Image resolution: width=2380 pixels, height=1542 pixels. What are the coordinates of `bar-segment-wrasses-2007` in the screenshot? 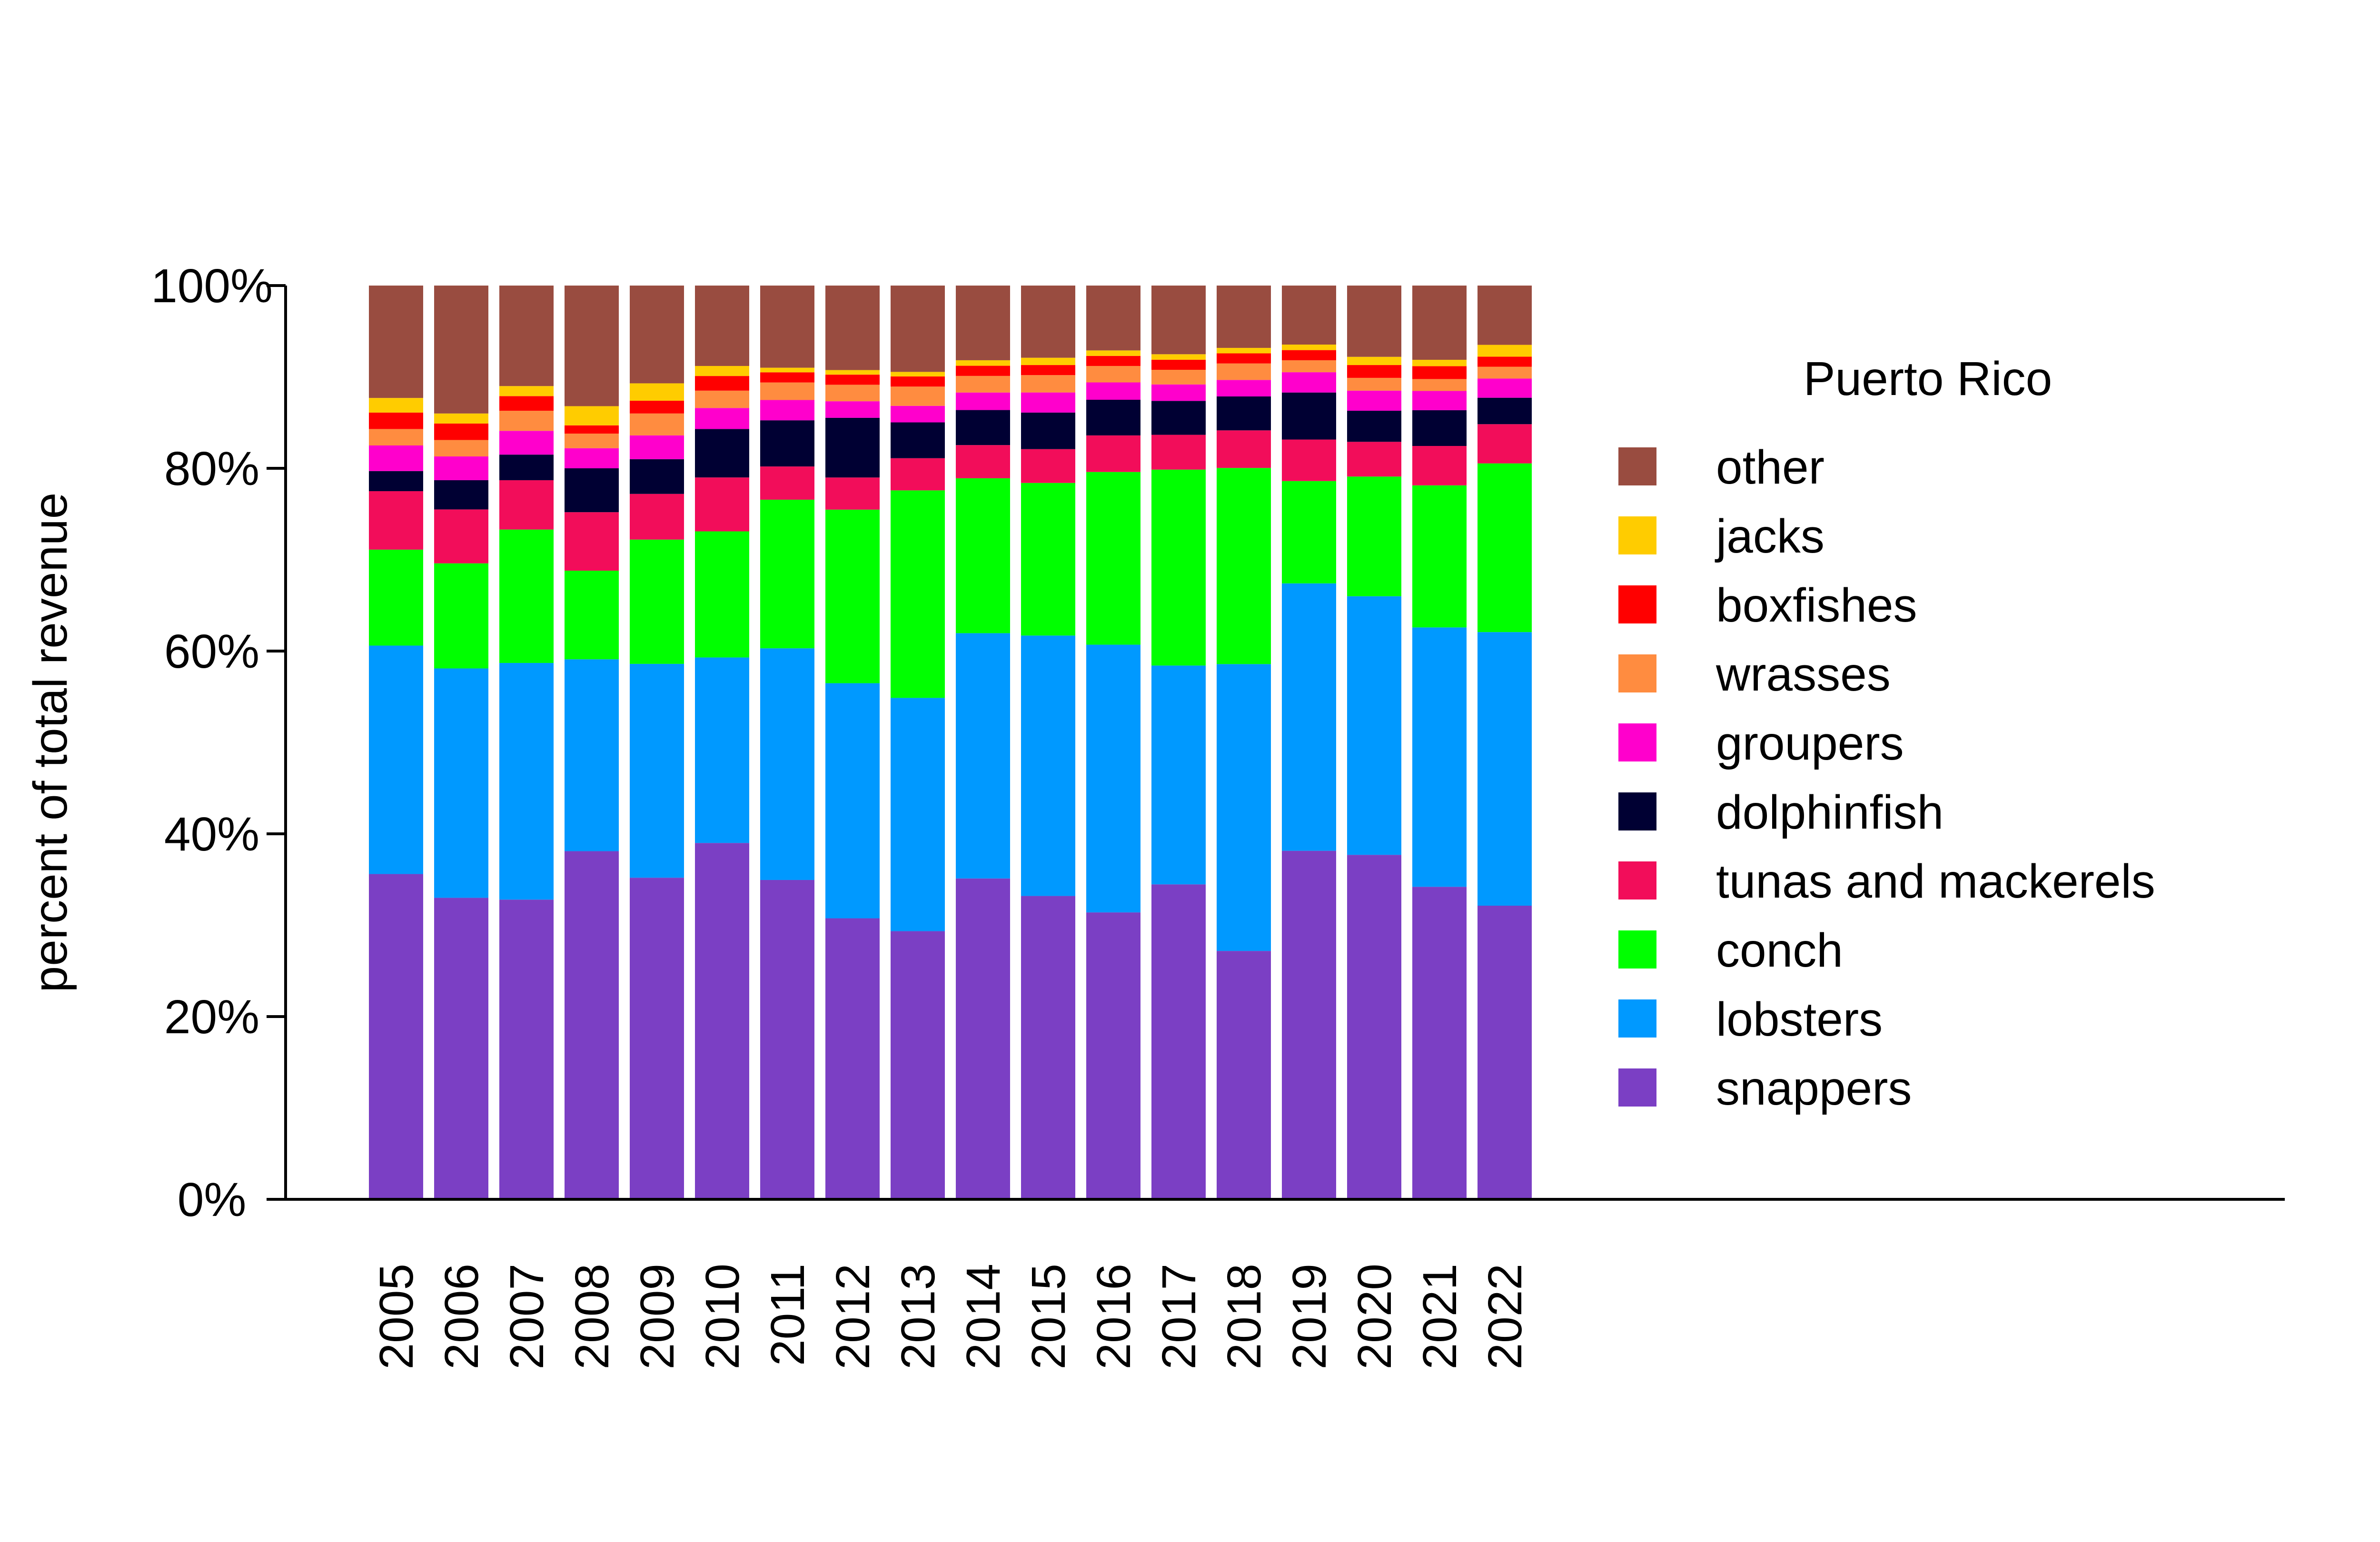 It's located at (526, 421).